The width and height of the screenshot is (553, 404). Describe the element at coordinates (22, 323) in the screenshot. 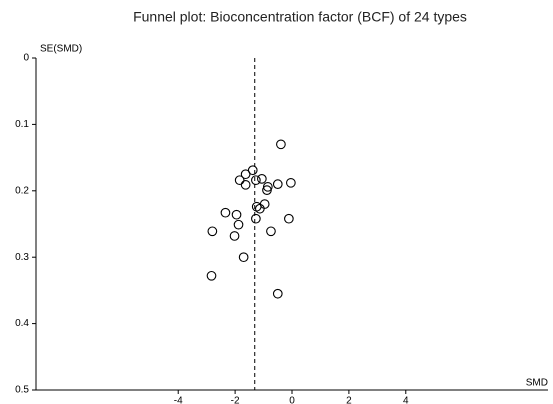

I see `y-tick-label: 0.4` at that location.